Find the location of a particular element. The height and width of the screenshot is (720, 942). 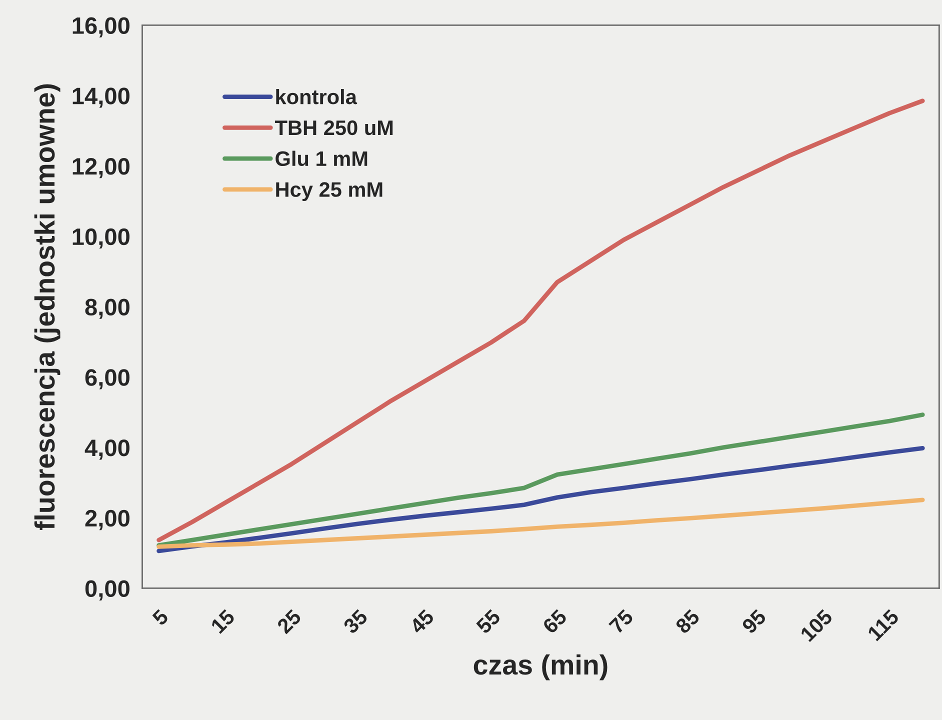

x-tick-label: 95 is located at coordinates (754, 621).